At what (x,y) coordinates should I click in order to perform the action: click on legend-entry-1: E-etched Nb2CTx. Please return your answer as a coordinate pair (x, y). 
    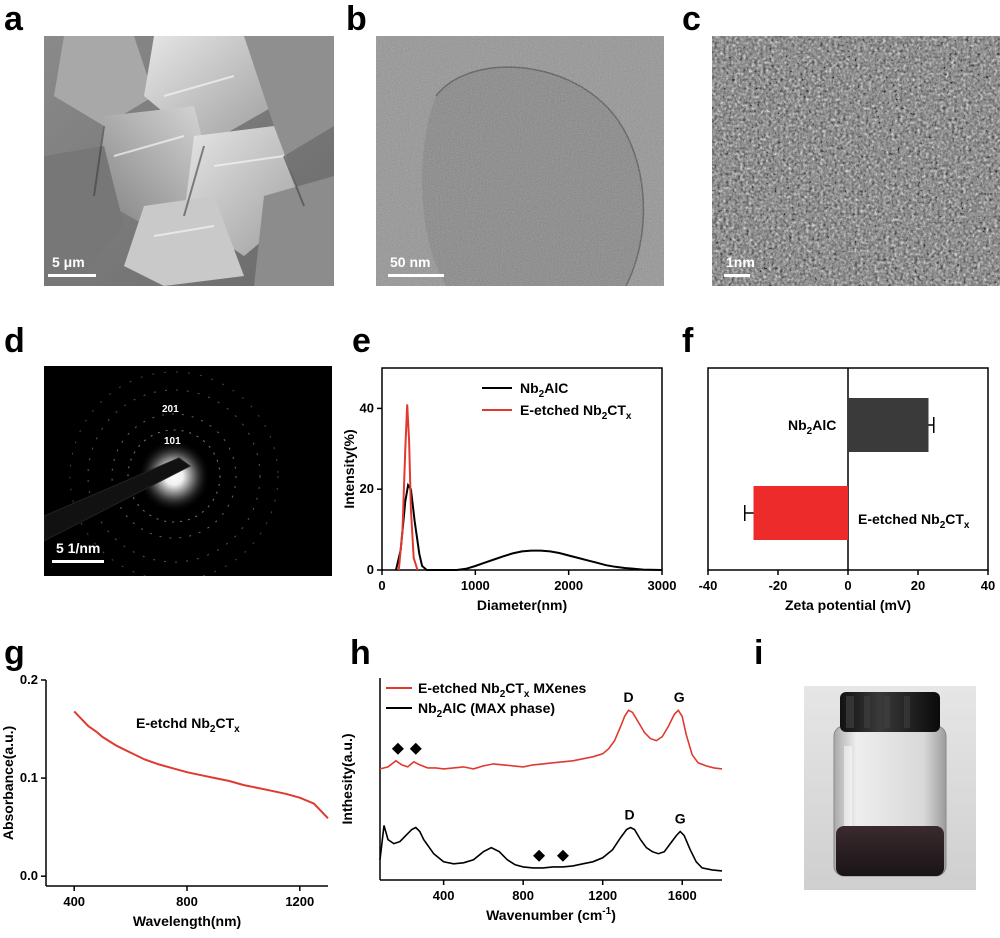
    Looking at the image, I should click on (576, 412).